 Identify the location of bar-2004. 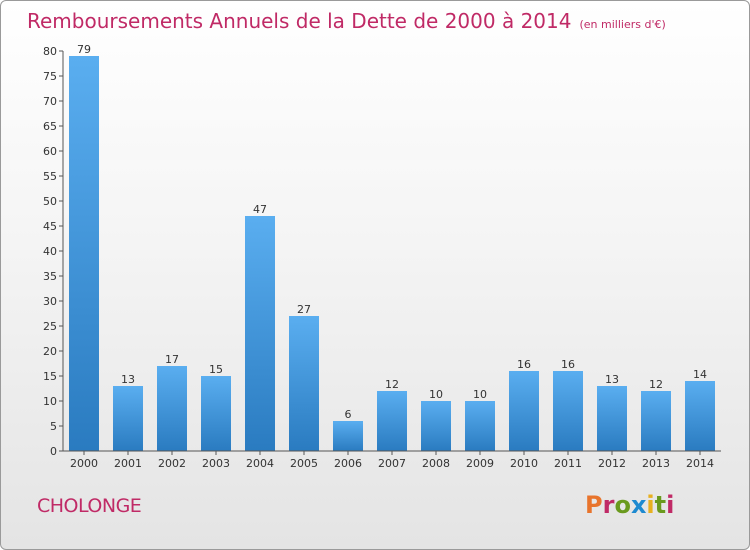
(260, 333).